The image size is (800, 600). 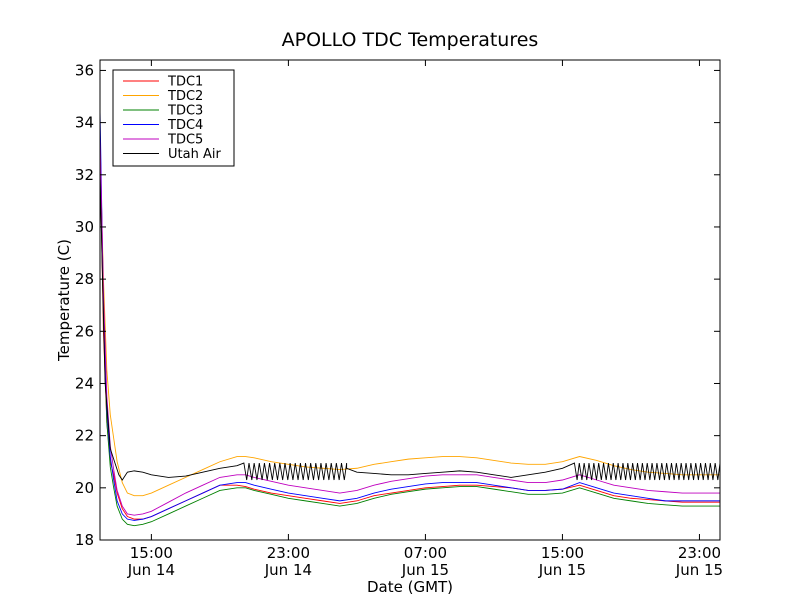 What do you see at coordinates (84, 123) in the screenshot?
I see `y-tick-label: 34` at bounding box center [84, 123].